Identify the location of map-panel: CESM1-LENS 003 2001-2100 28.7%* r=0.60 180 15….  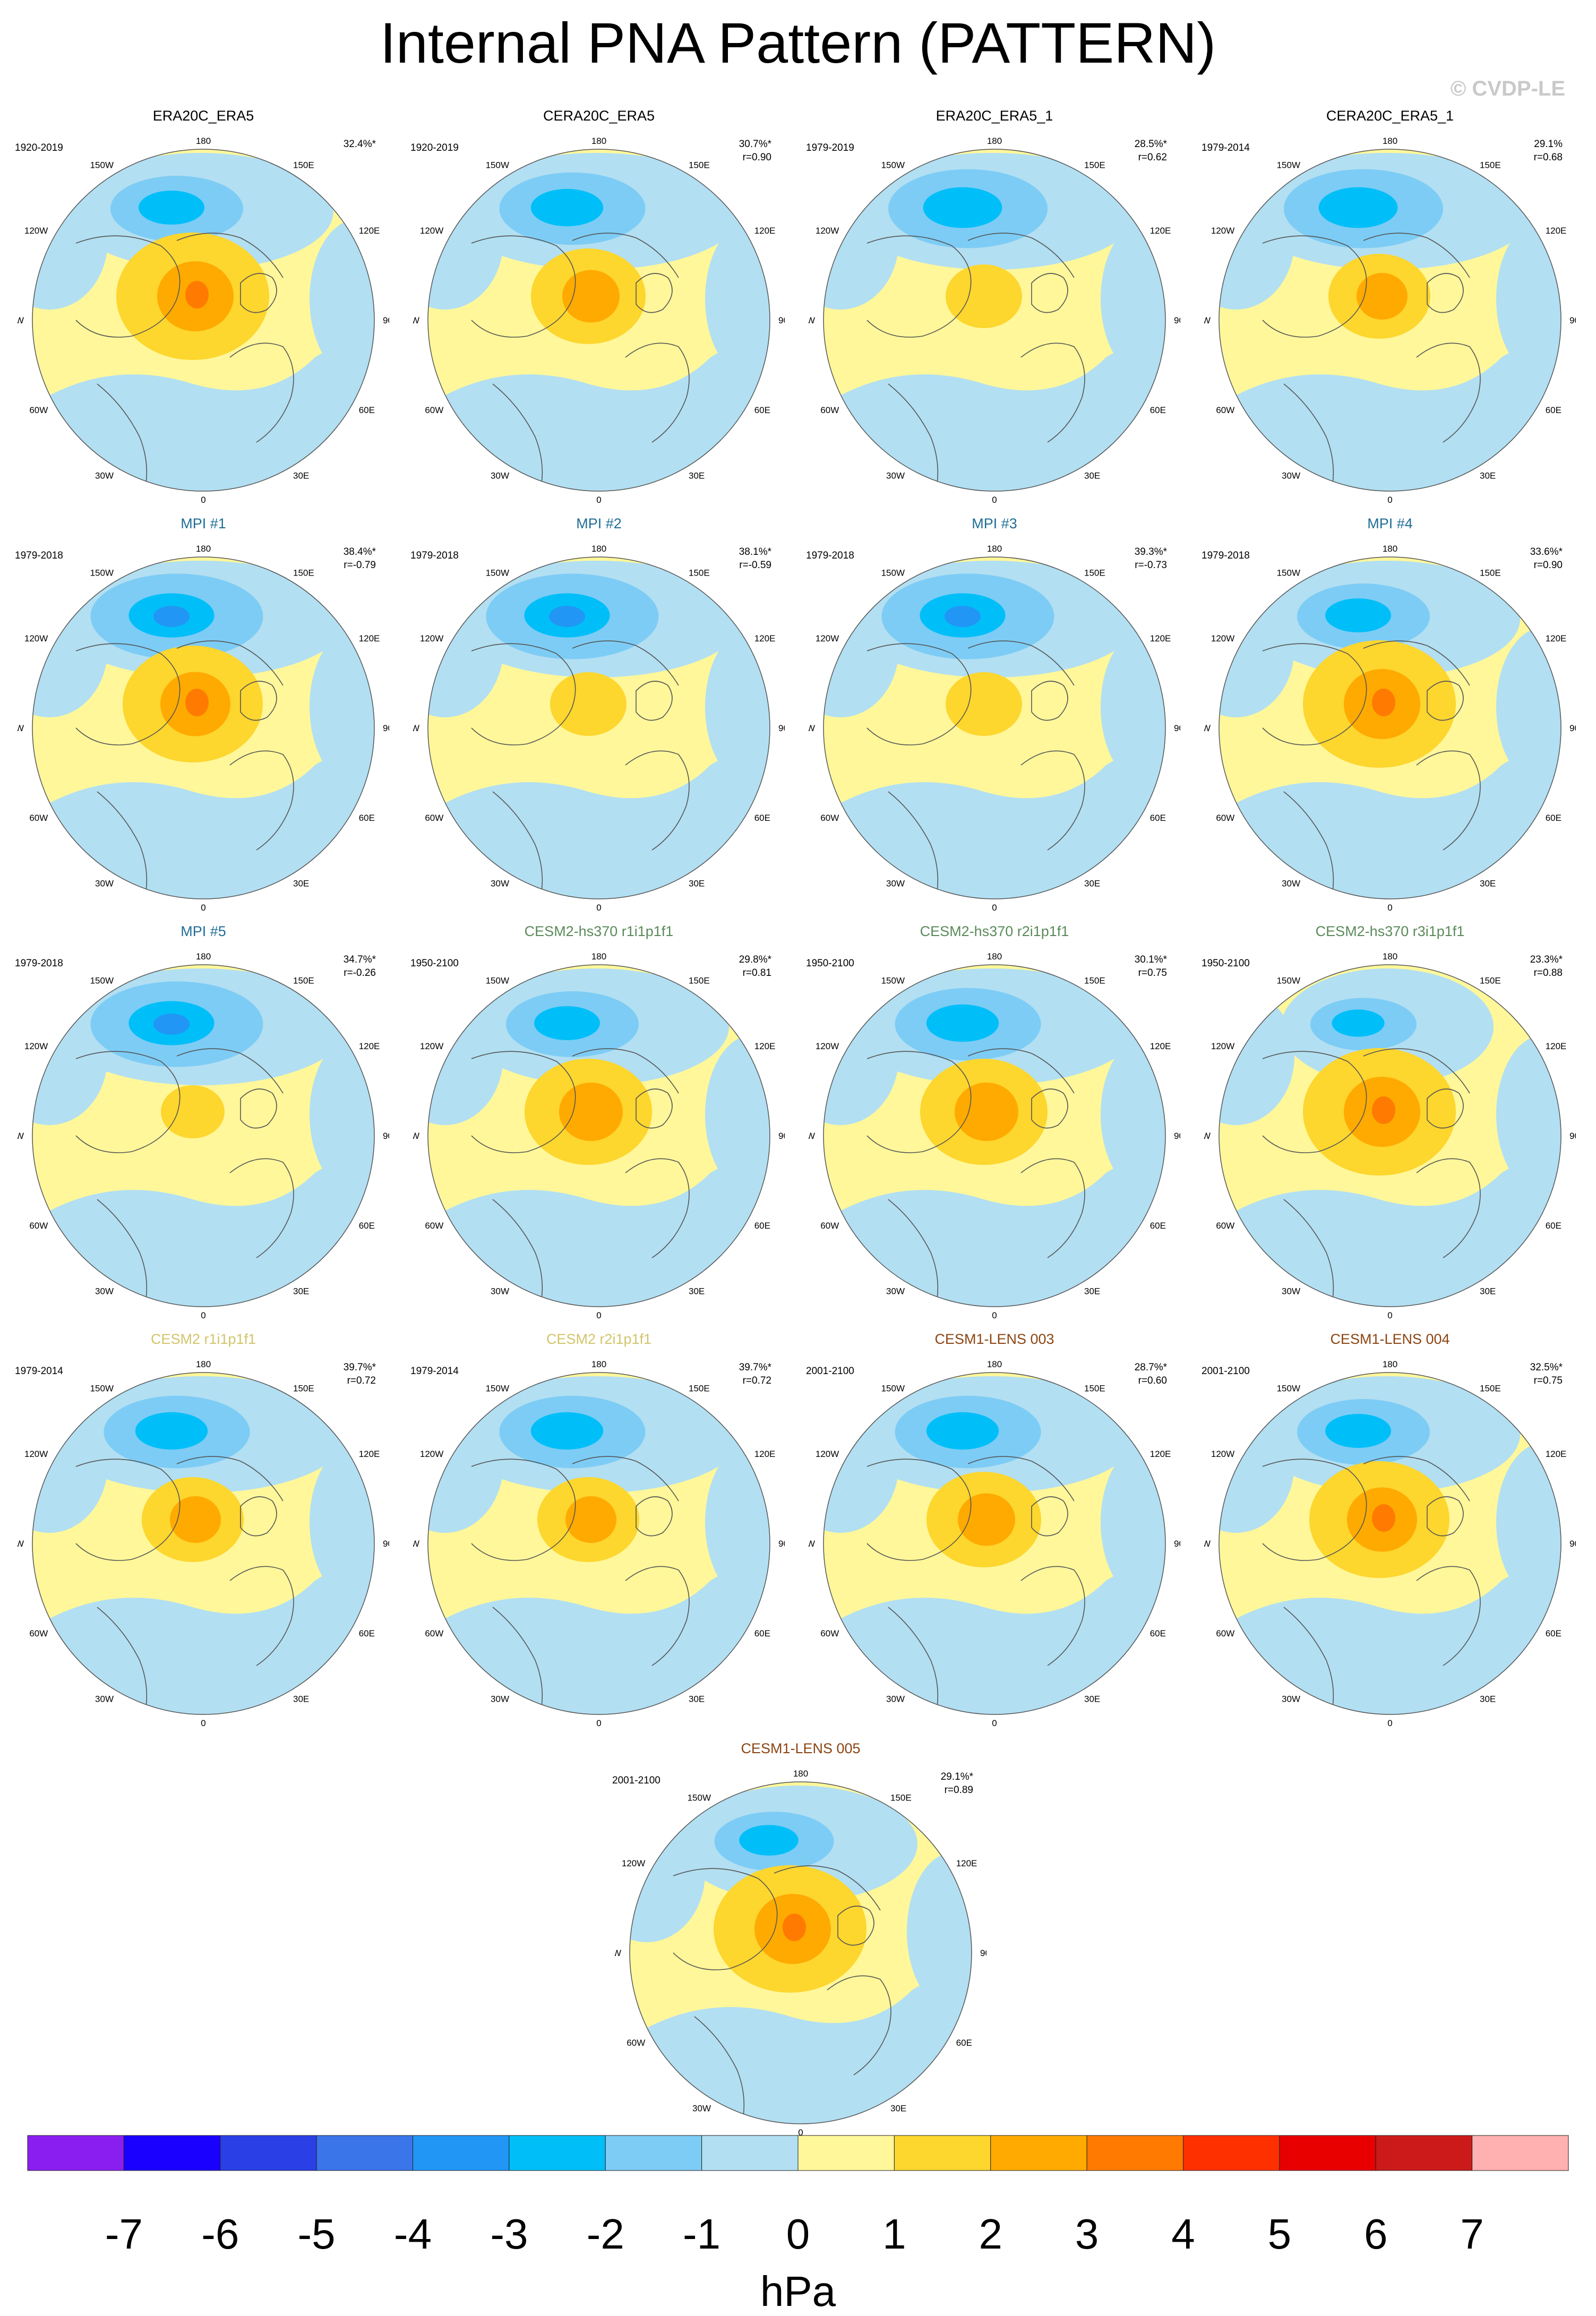
(993, 1533).